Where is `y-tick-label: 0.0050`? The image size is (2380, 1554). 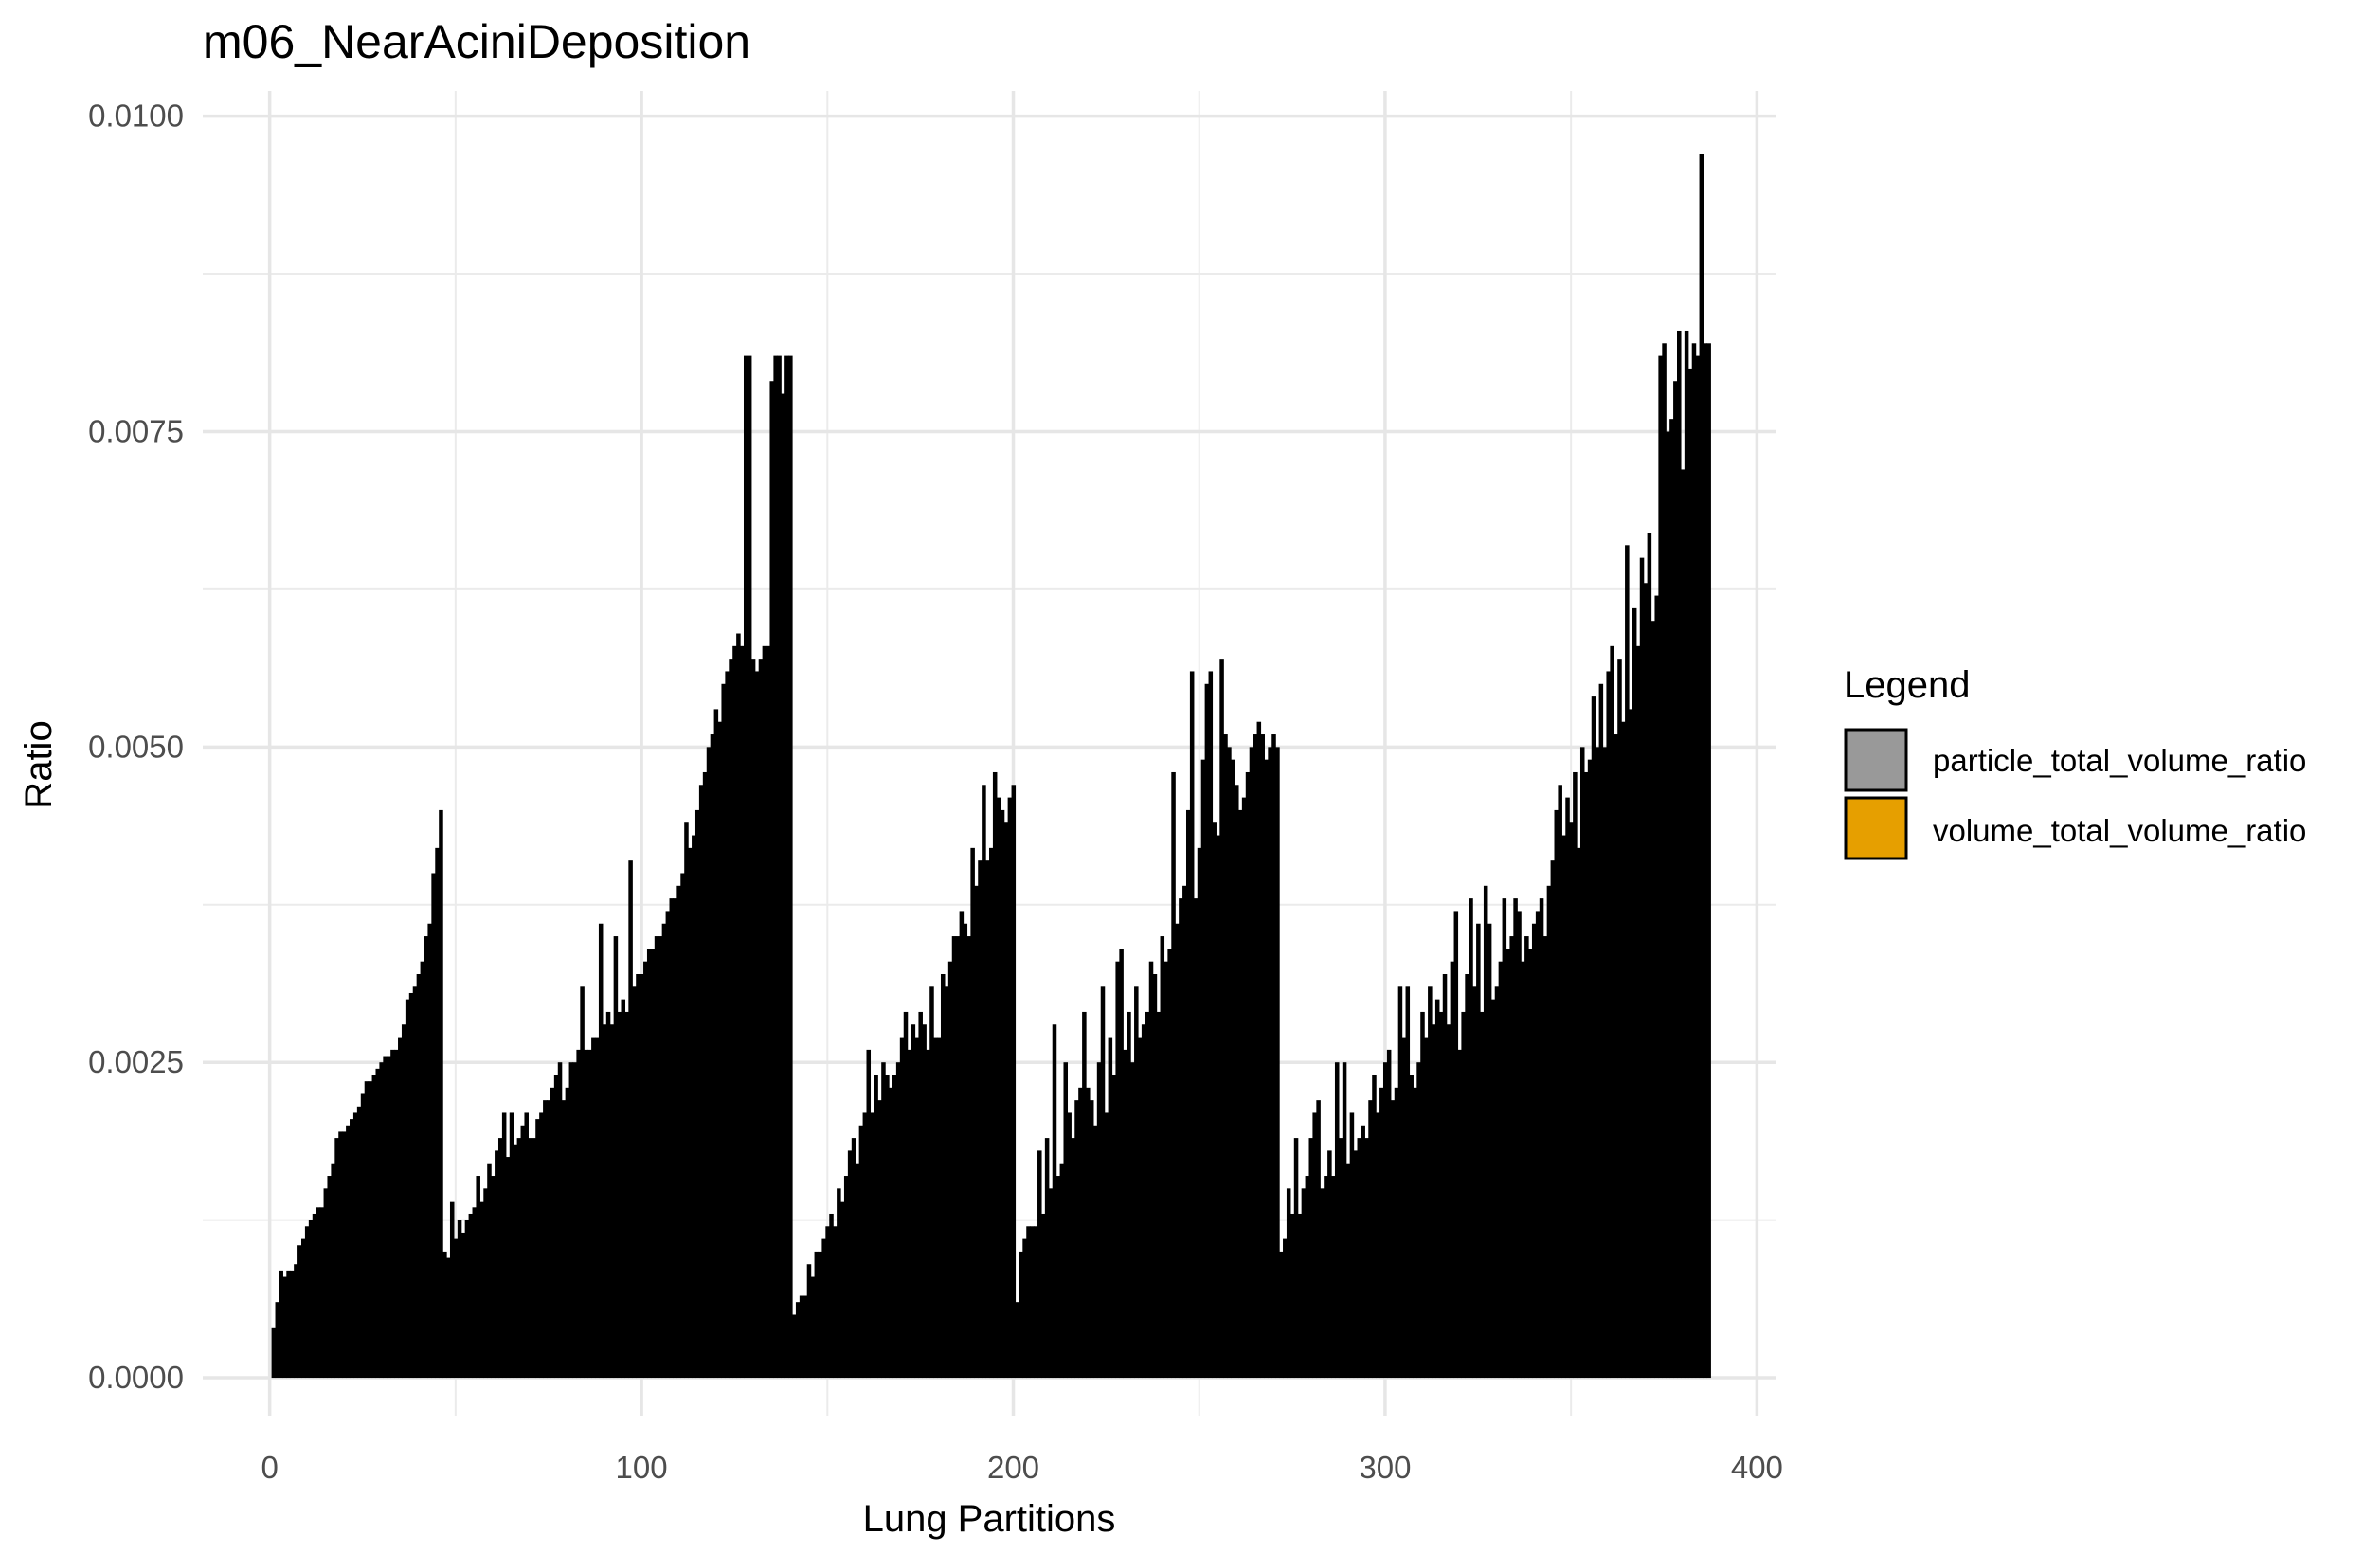
y-tick-label: 0.0050 is located at coordinates (136, 746).